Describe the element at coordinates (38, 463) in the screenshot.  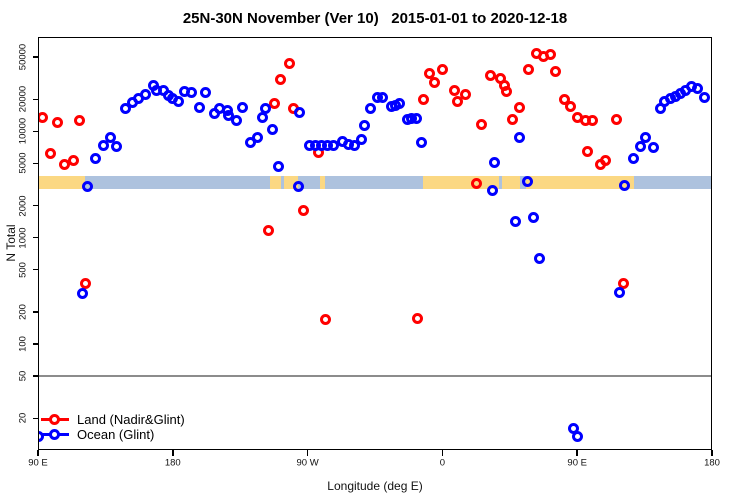
I see `x-tick-label: 90 E` at that location.